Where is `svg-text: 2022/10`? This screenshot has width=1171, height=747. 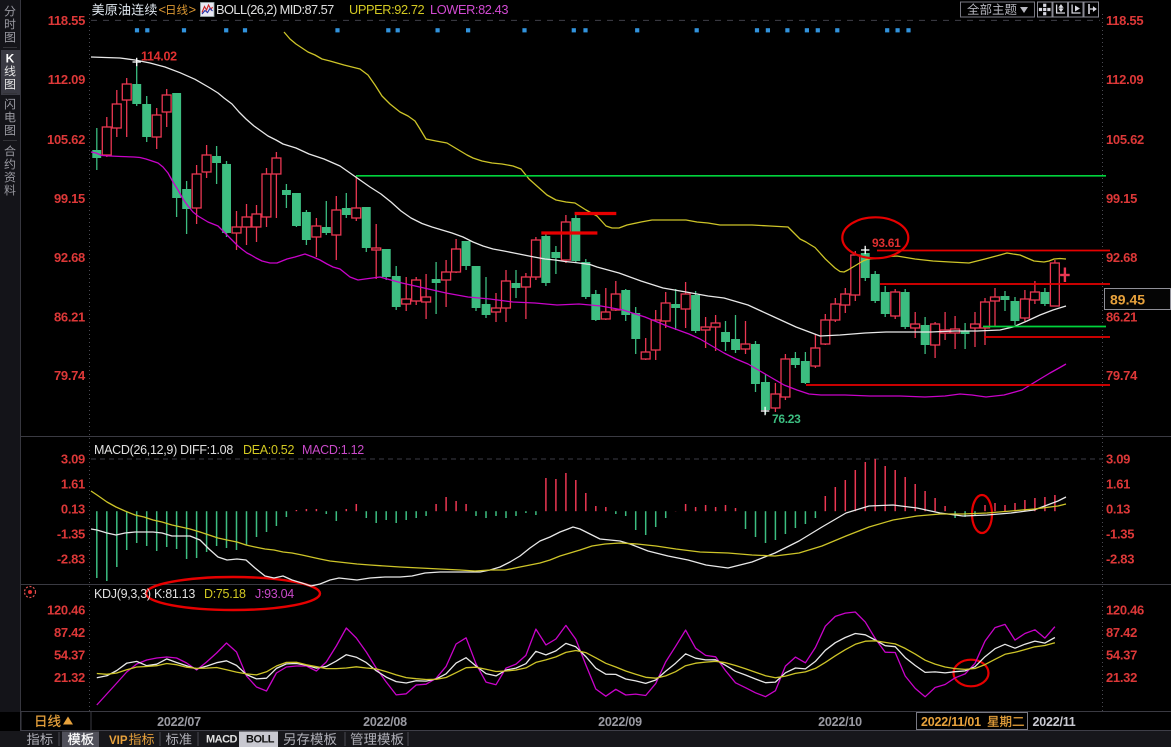
svg-text: 2022/10 is located at coordinates (840, 722).